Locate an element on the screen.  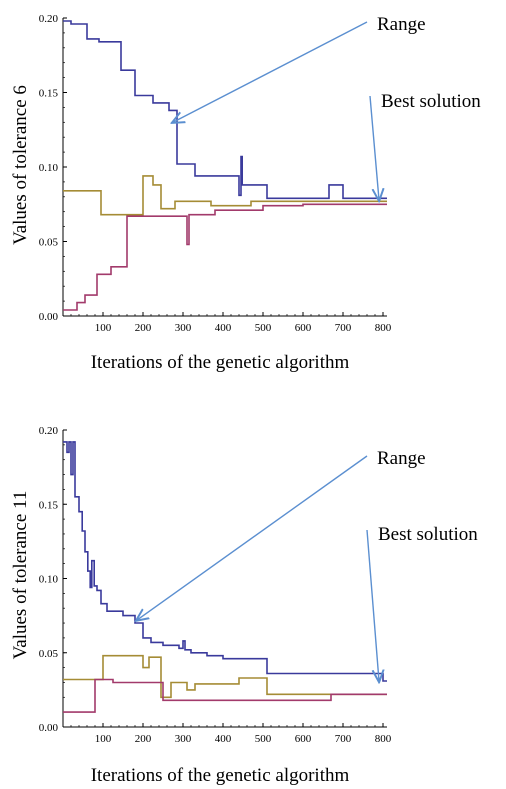
tolerance-6-x-axis-title: Iterations of the genetic algorithm is located at coordinates (220, 362).